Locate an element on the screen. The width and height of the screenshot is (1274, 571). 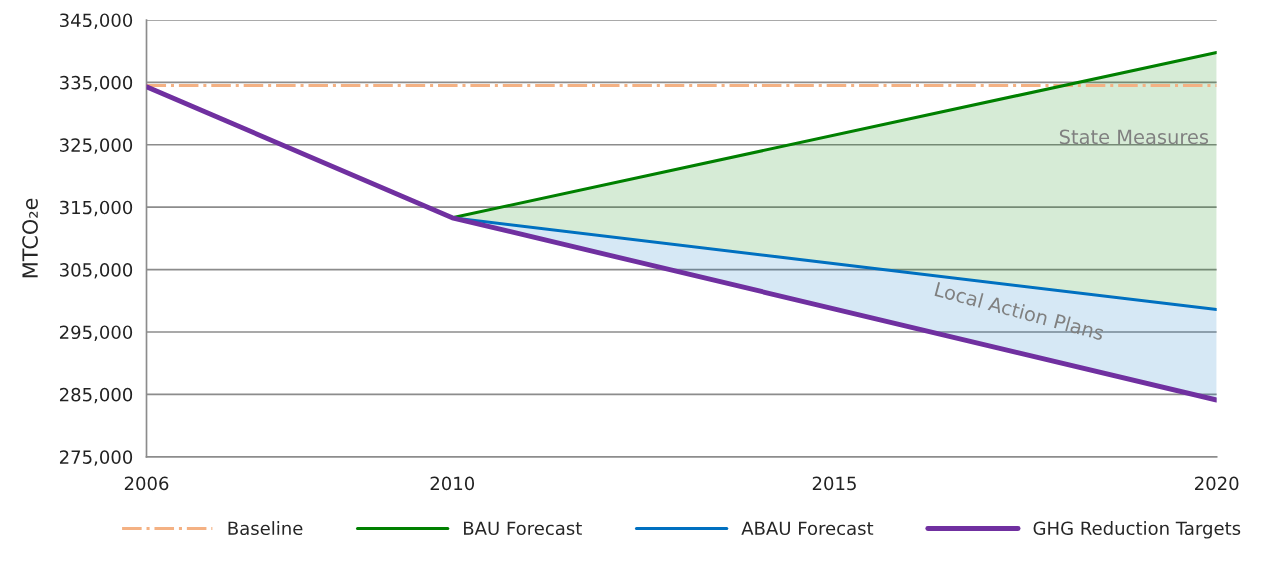
annotation: Local Action Plans is located at coordinates (1019, 311).